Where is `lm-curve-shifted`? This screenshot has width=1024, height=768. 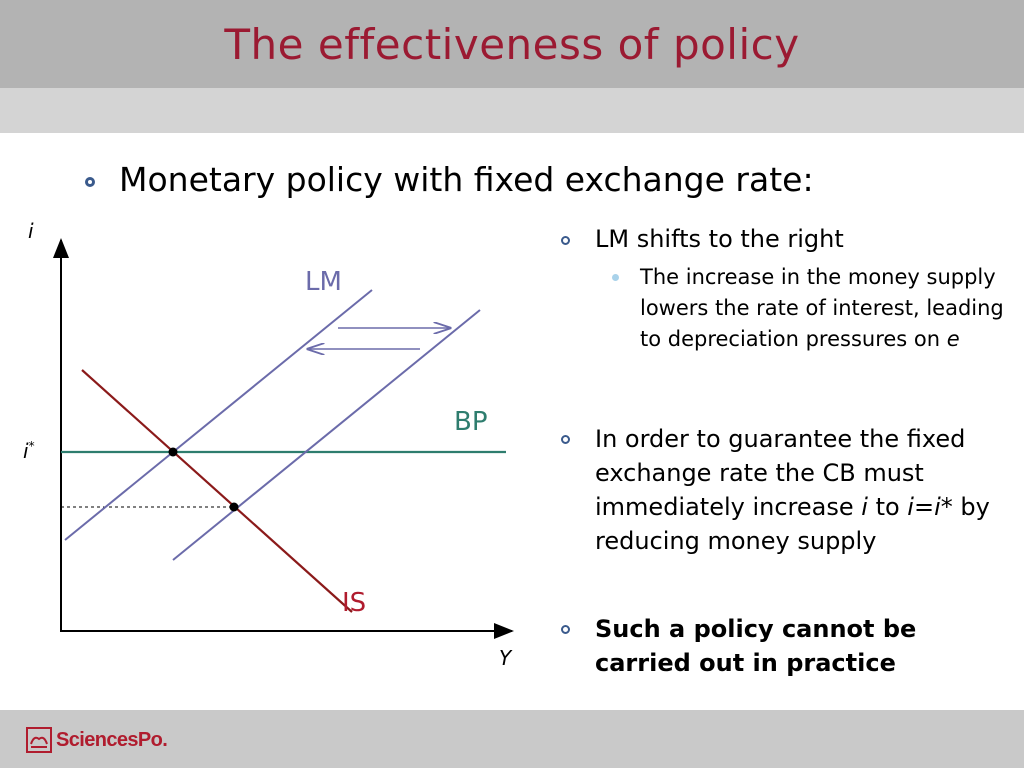 lm-curve-shifted is located at coordinates (326, 435).